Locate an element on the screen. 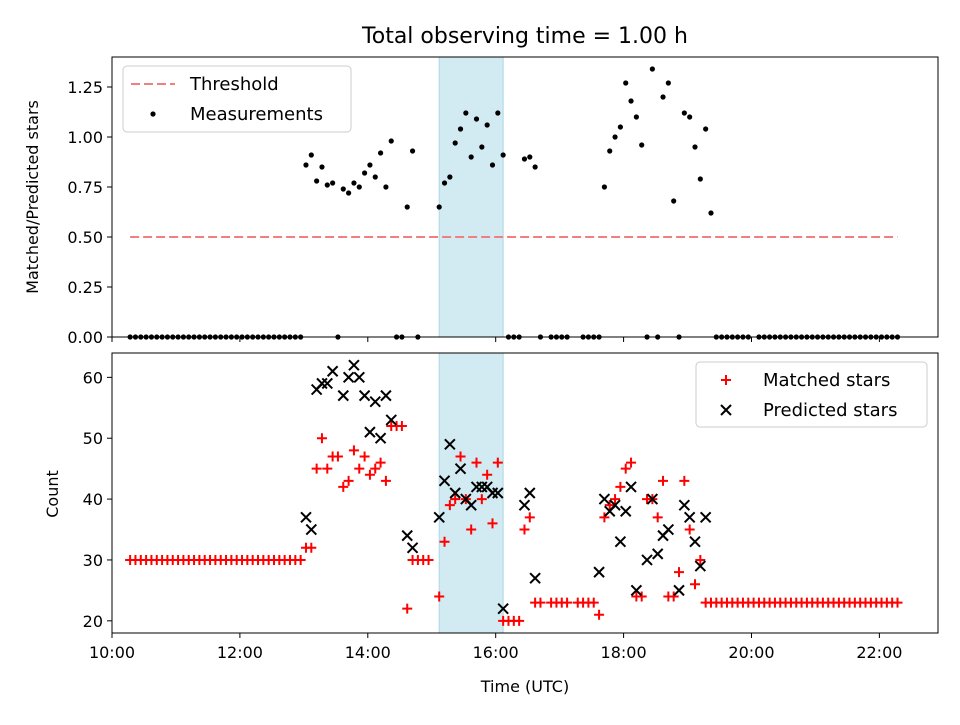 This screenshot has width=960, height=725. legend-measurement-label: Measurements is located at coordinates (256, 114).